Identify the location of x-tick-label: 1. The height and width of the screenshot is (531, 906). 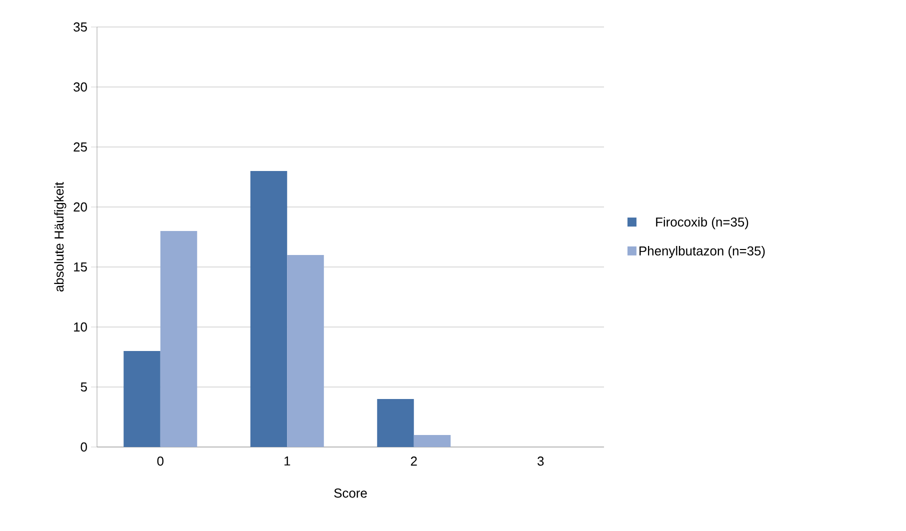
(287, 461).